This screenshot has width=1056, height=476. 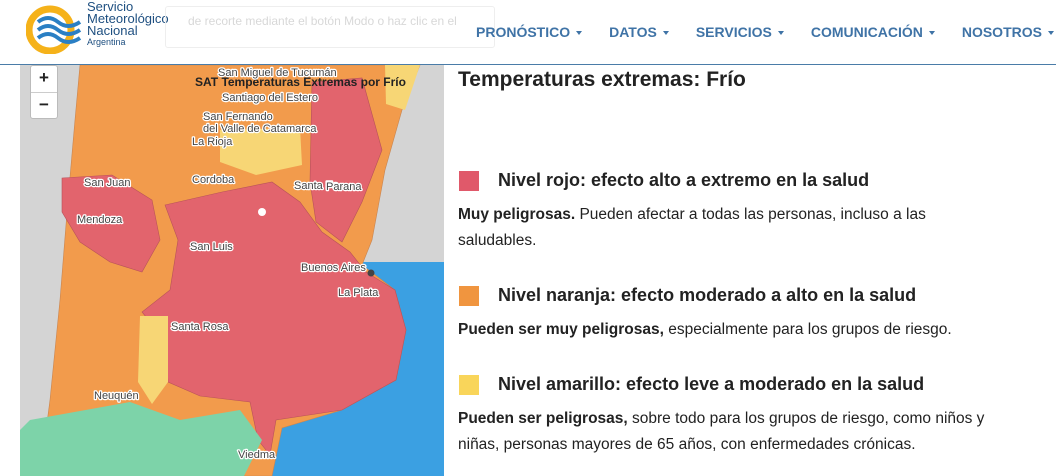 I want to click on nav-label: SERVICIOS, so click(x=733, y=32).